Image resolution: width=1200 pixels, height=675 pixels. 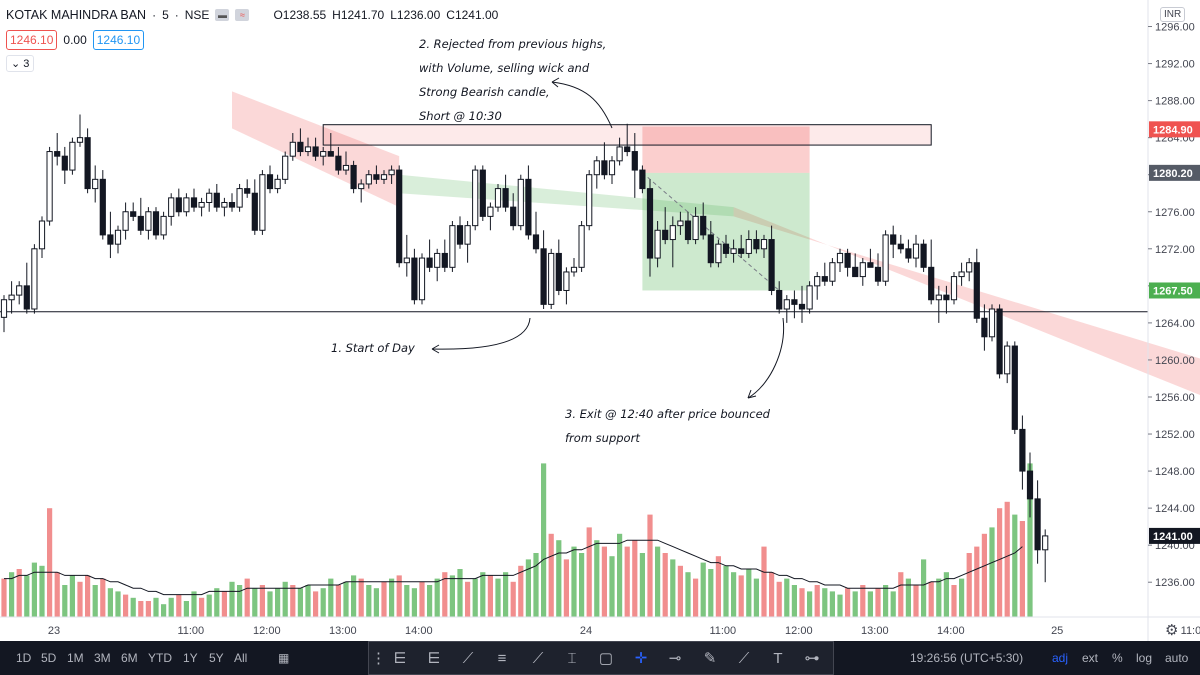 I want to click on fib-extension-icon: ⋿, so click(x=434, y=658).